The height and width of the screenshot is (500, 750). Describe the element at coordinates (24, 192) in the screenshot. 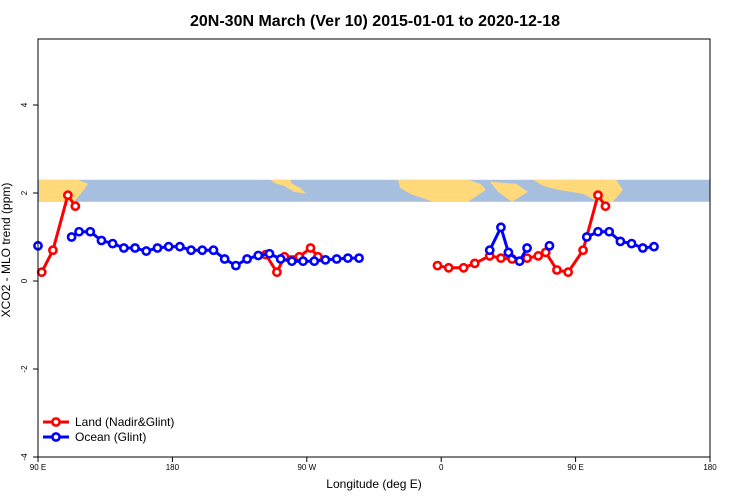

I see `y-tick-label: 2` at that location.